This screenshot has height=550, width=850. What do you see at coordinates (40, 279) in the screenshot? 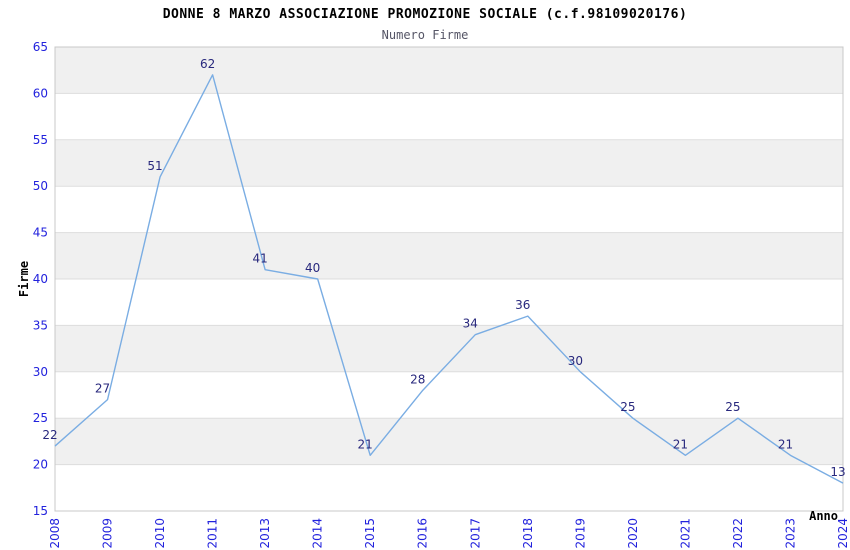
I see `y-tick-label: 40` at bounding box center [40, 279].